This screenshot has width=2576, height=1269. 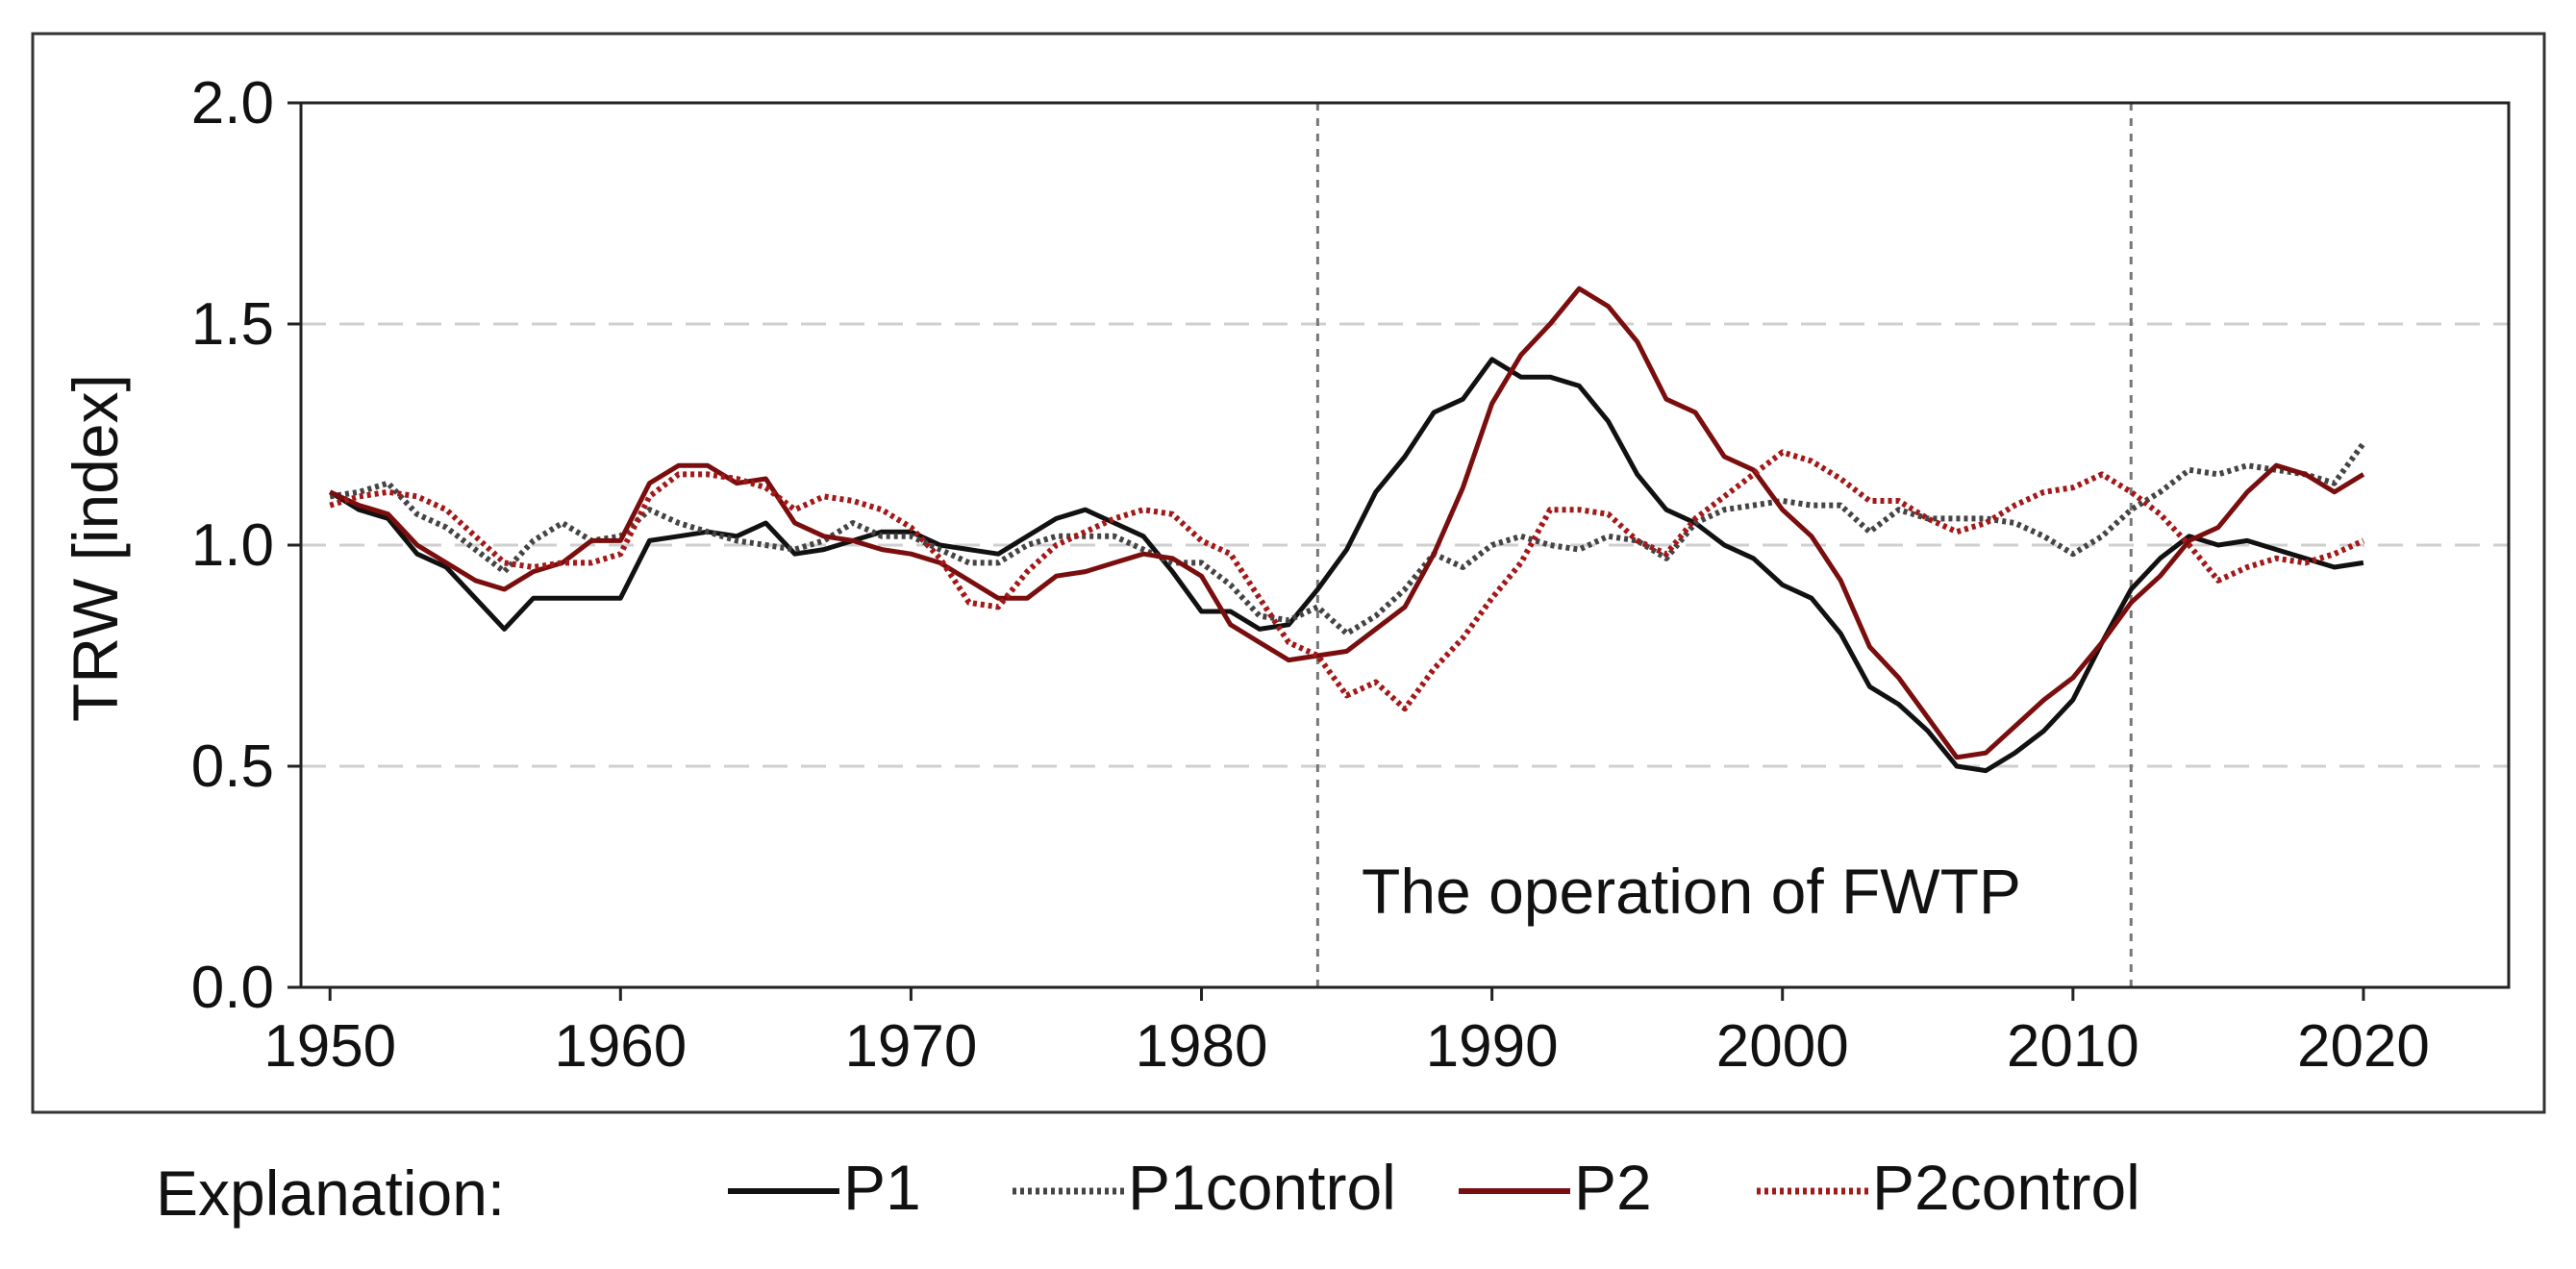 What do you see at coordinates (1262, 1187) in the screenshot?
I see `legend-label-p1control: P1control` at bounding box center [1262, 1187].